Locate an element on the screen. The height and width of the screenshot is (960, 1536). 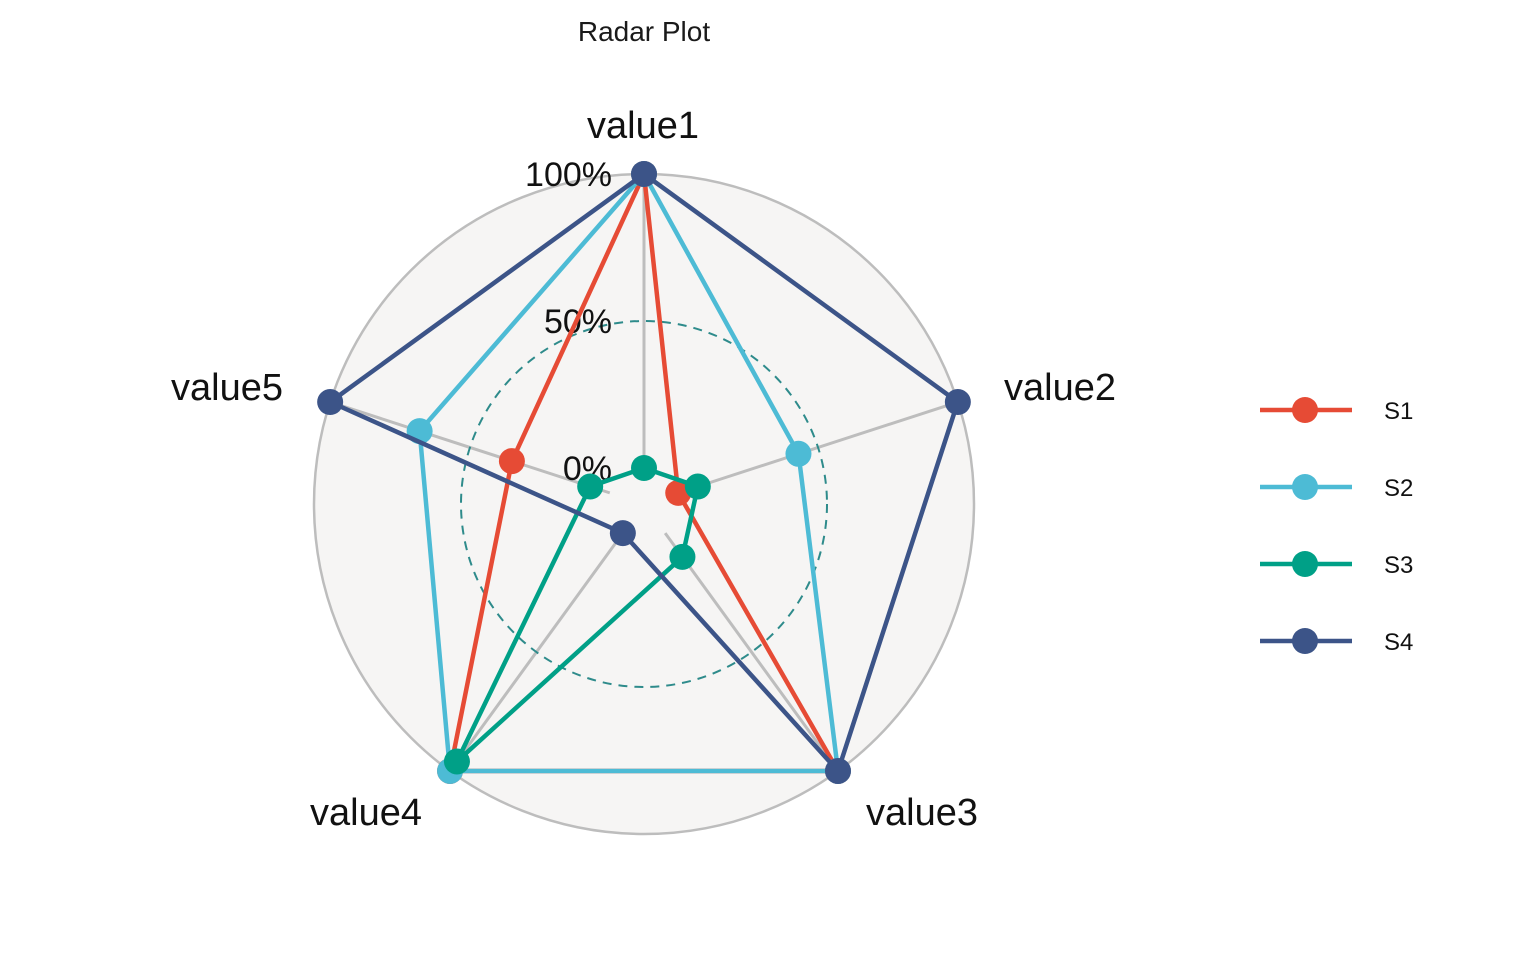
legend-label: S1 is located at coordinates (1398, 411).